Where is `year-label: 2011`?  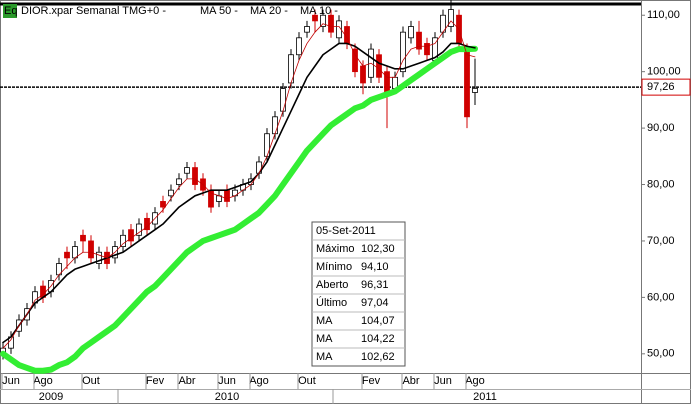
year-label: 2011 is located at coordinates (485, 397).